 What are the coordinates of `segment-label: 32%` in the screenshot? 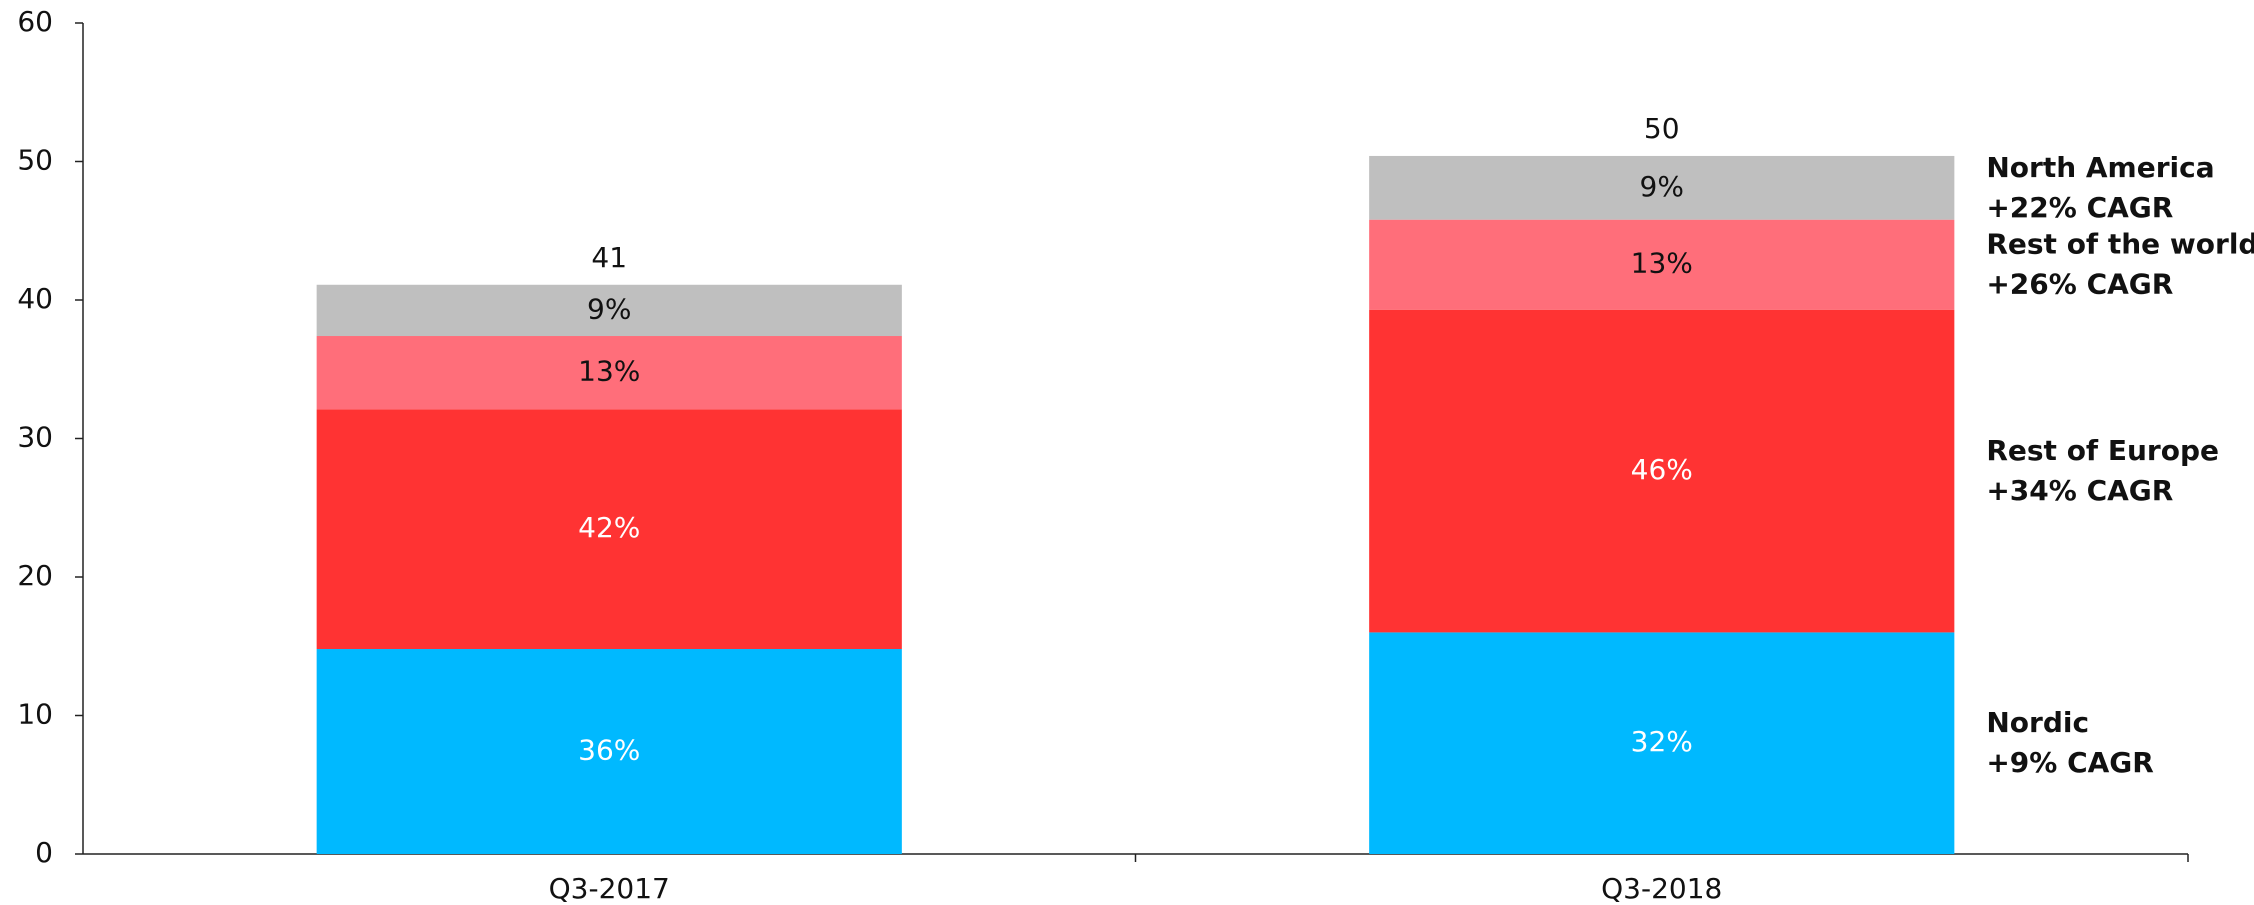 It's located at (1662, 741).